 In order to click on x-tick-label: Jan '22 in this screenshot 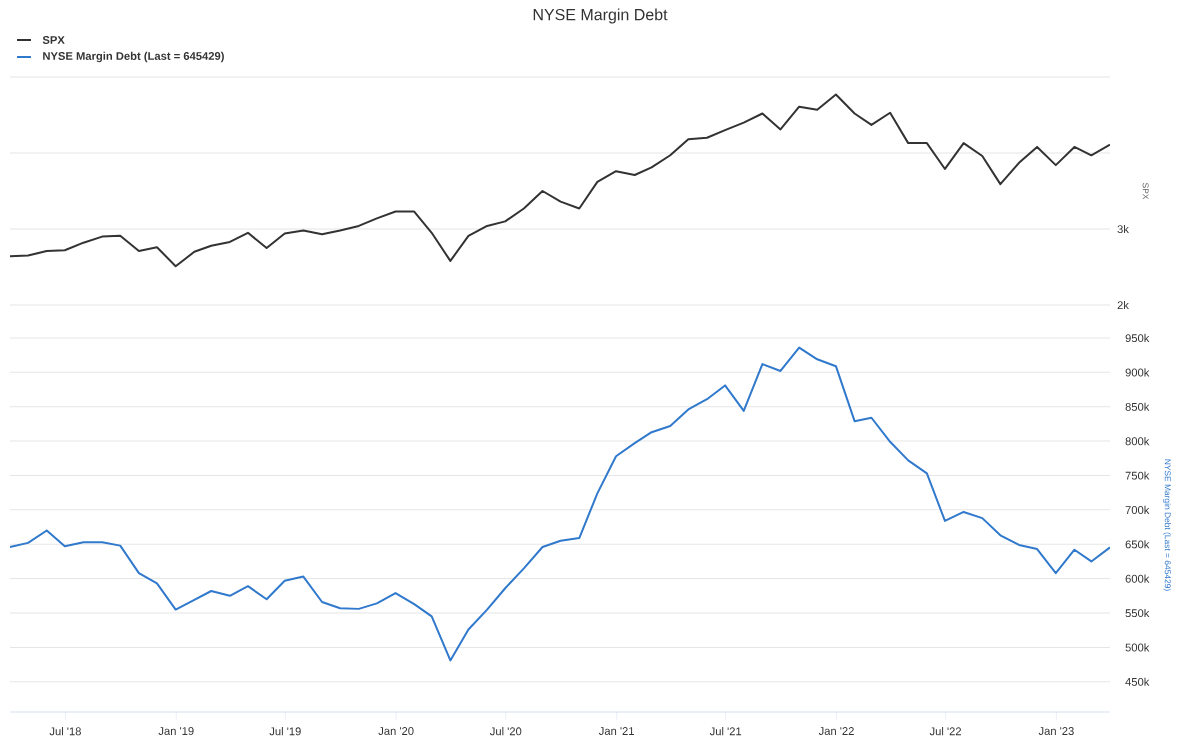, I will do `click(836, 731)`.